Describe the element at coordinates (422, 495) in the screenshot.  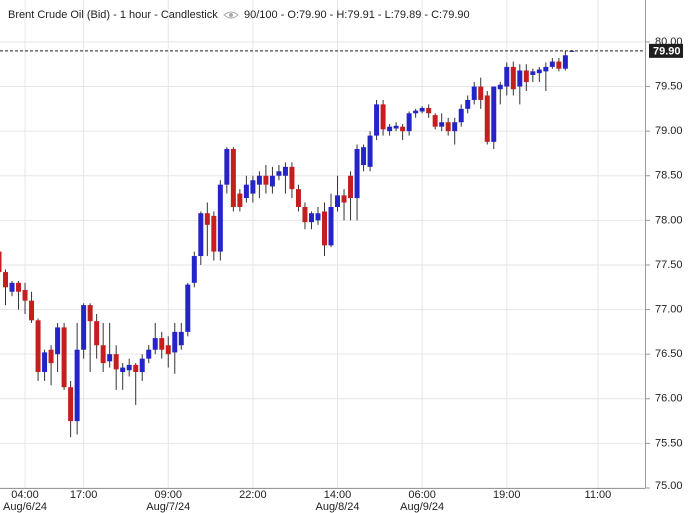
I see `x-tick-label: 06:00` at that location.